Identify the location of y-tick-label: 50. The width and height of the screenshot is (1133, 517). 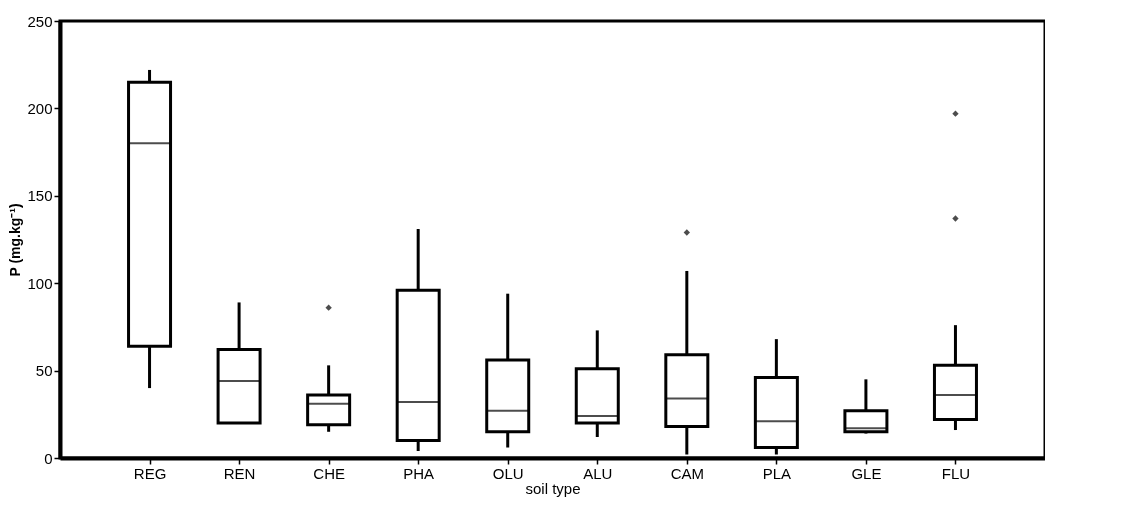
(44, 371).